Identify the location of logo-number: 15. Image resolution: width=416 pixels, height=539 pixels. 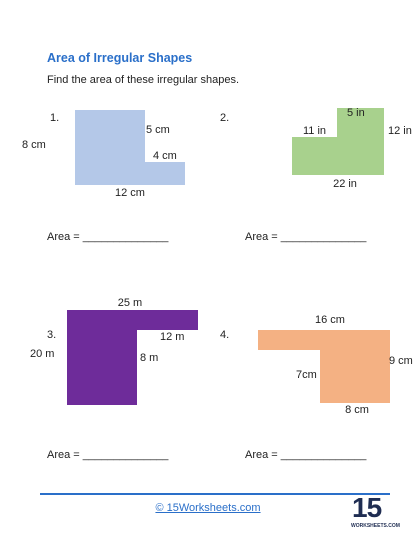
(367, 507).